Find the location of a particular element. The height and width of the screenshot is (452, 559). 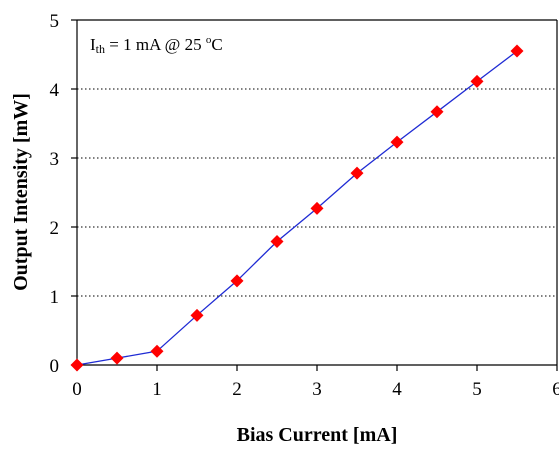

y-tick-label-3: 3 is located at coordinates (55, 159).